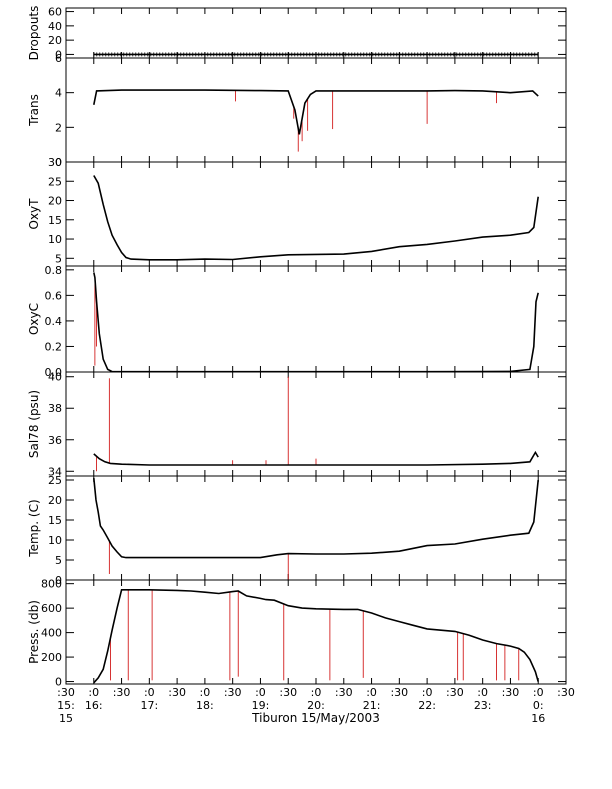 The image size is (612, 789). I want to click on y-tick-label: 2, so click(58, 127).